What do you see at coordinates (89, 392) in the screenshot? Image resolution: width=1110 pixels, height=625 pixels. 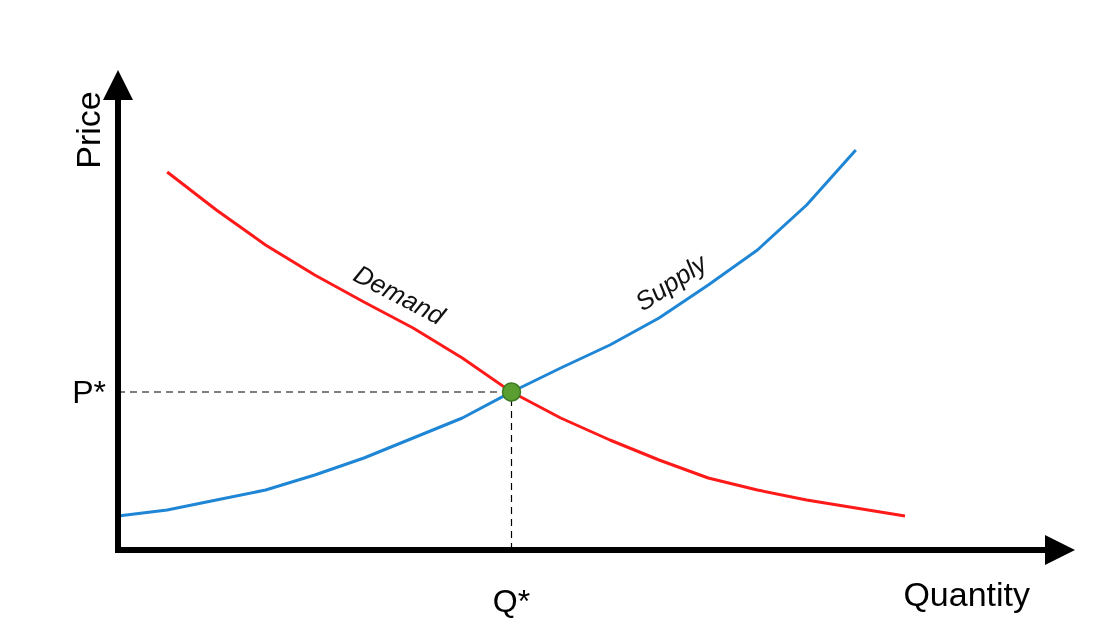 I see `ref-line-label: P*` at bounding box center [89, 392].